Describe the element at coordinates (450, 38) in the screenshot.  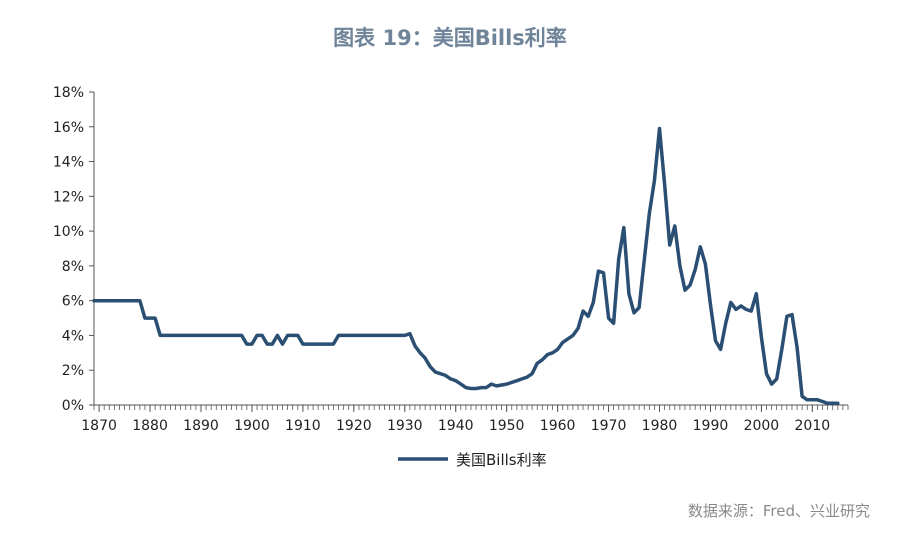
I see `chart-title: 图表 19：美国Bills利率` at that location.